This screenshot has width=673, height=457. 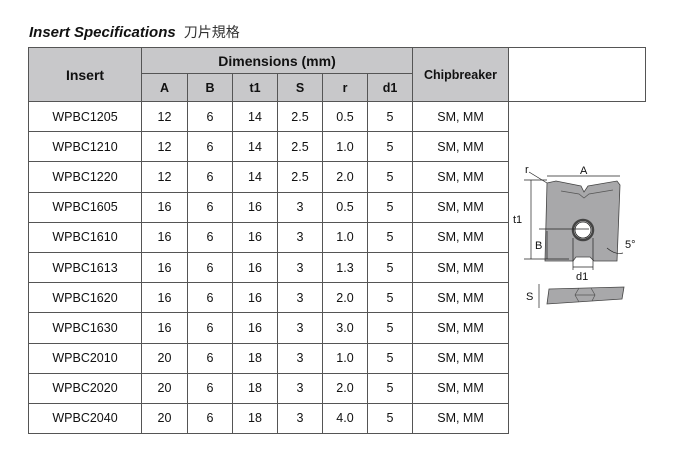 I want to click on table-row: WPBC2040 20 6 18 3 4.0 5 SM, MM, so click(x=337, y=418).